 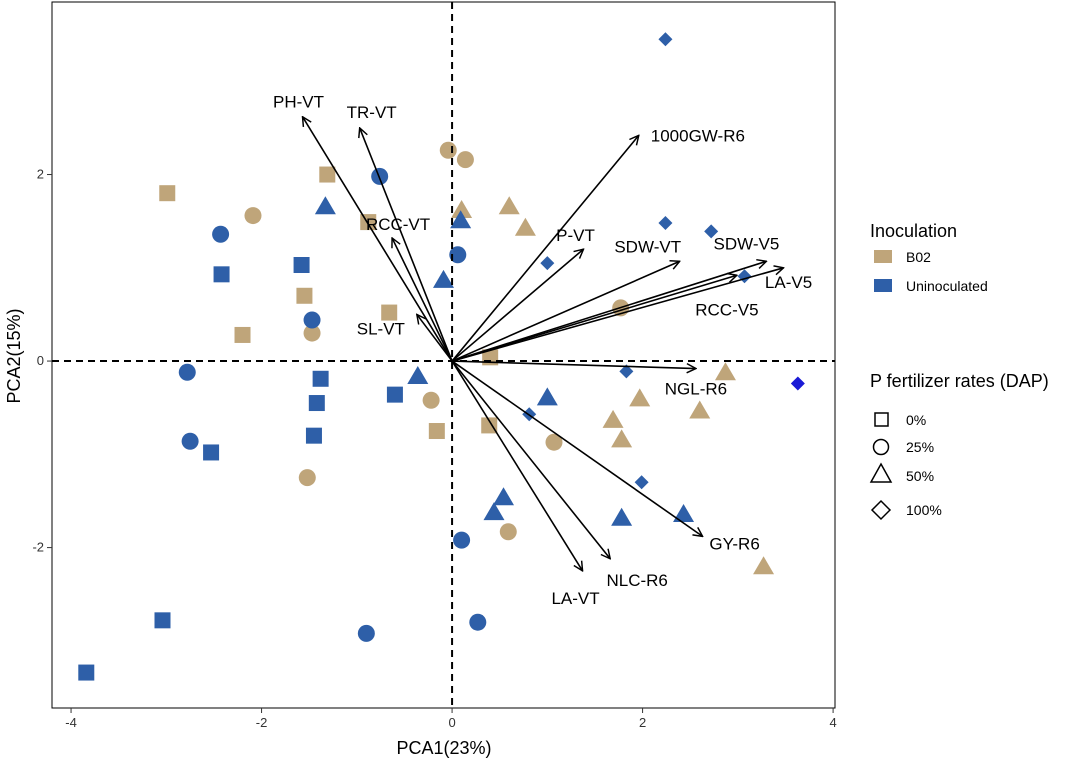 I want to click on legend-inoculation: Inoculation B02 Uninoculated, so click(x=929, y=257).